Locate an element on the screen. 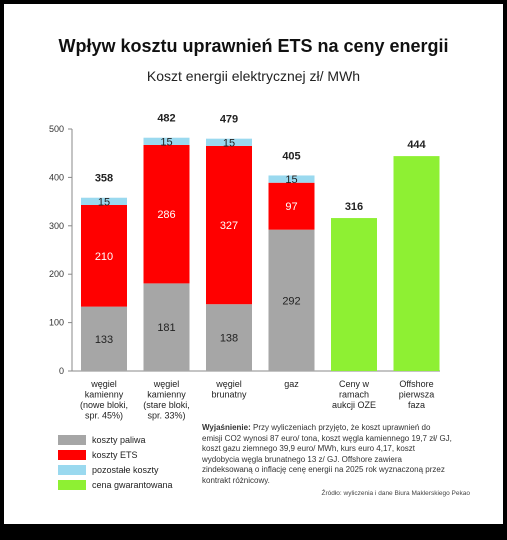 This screenshot has height=540, width=507. y-tick-label: 400 is located at coordinates (56, 177).